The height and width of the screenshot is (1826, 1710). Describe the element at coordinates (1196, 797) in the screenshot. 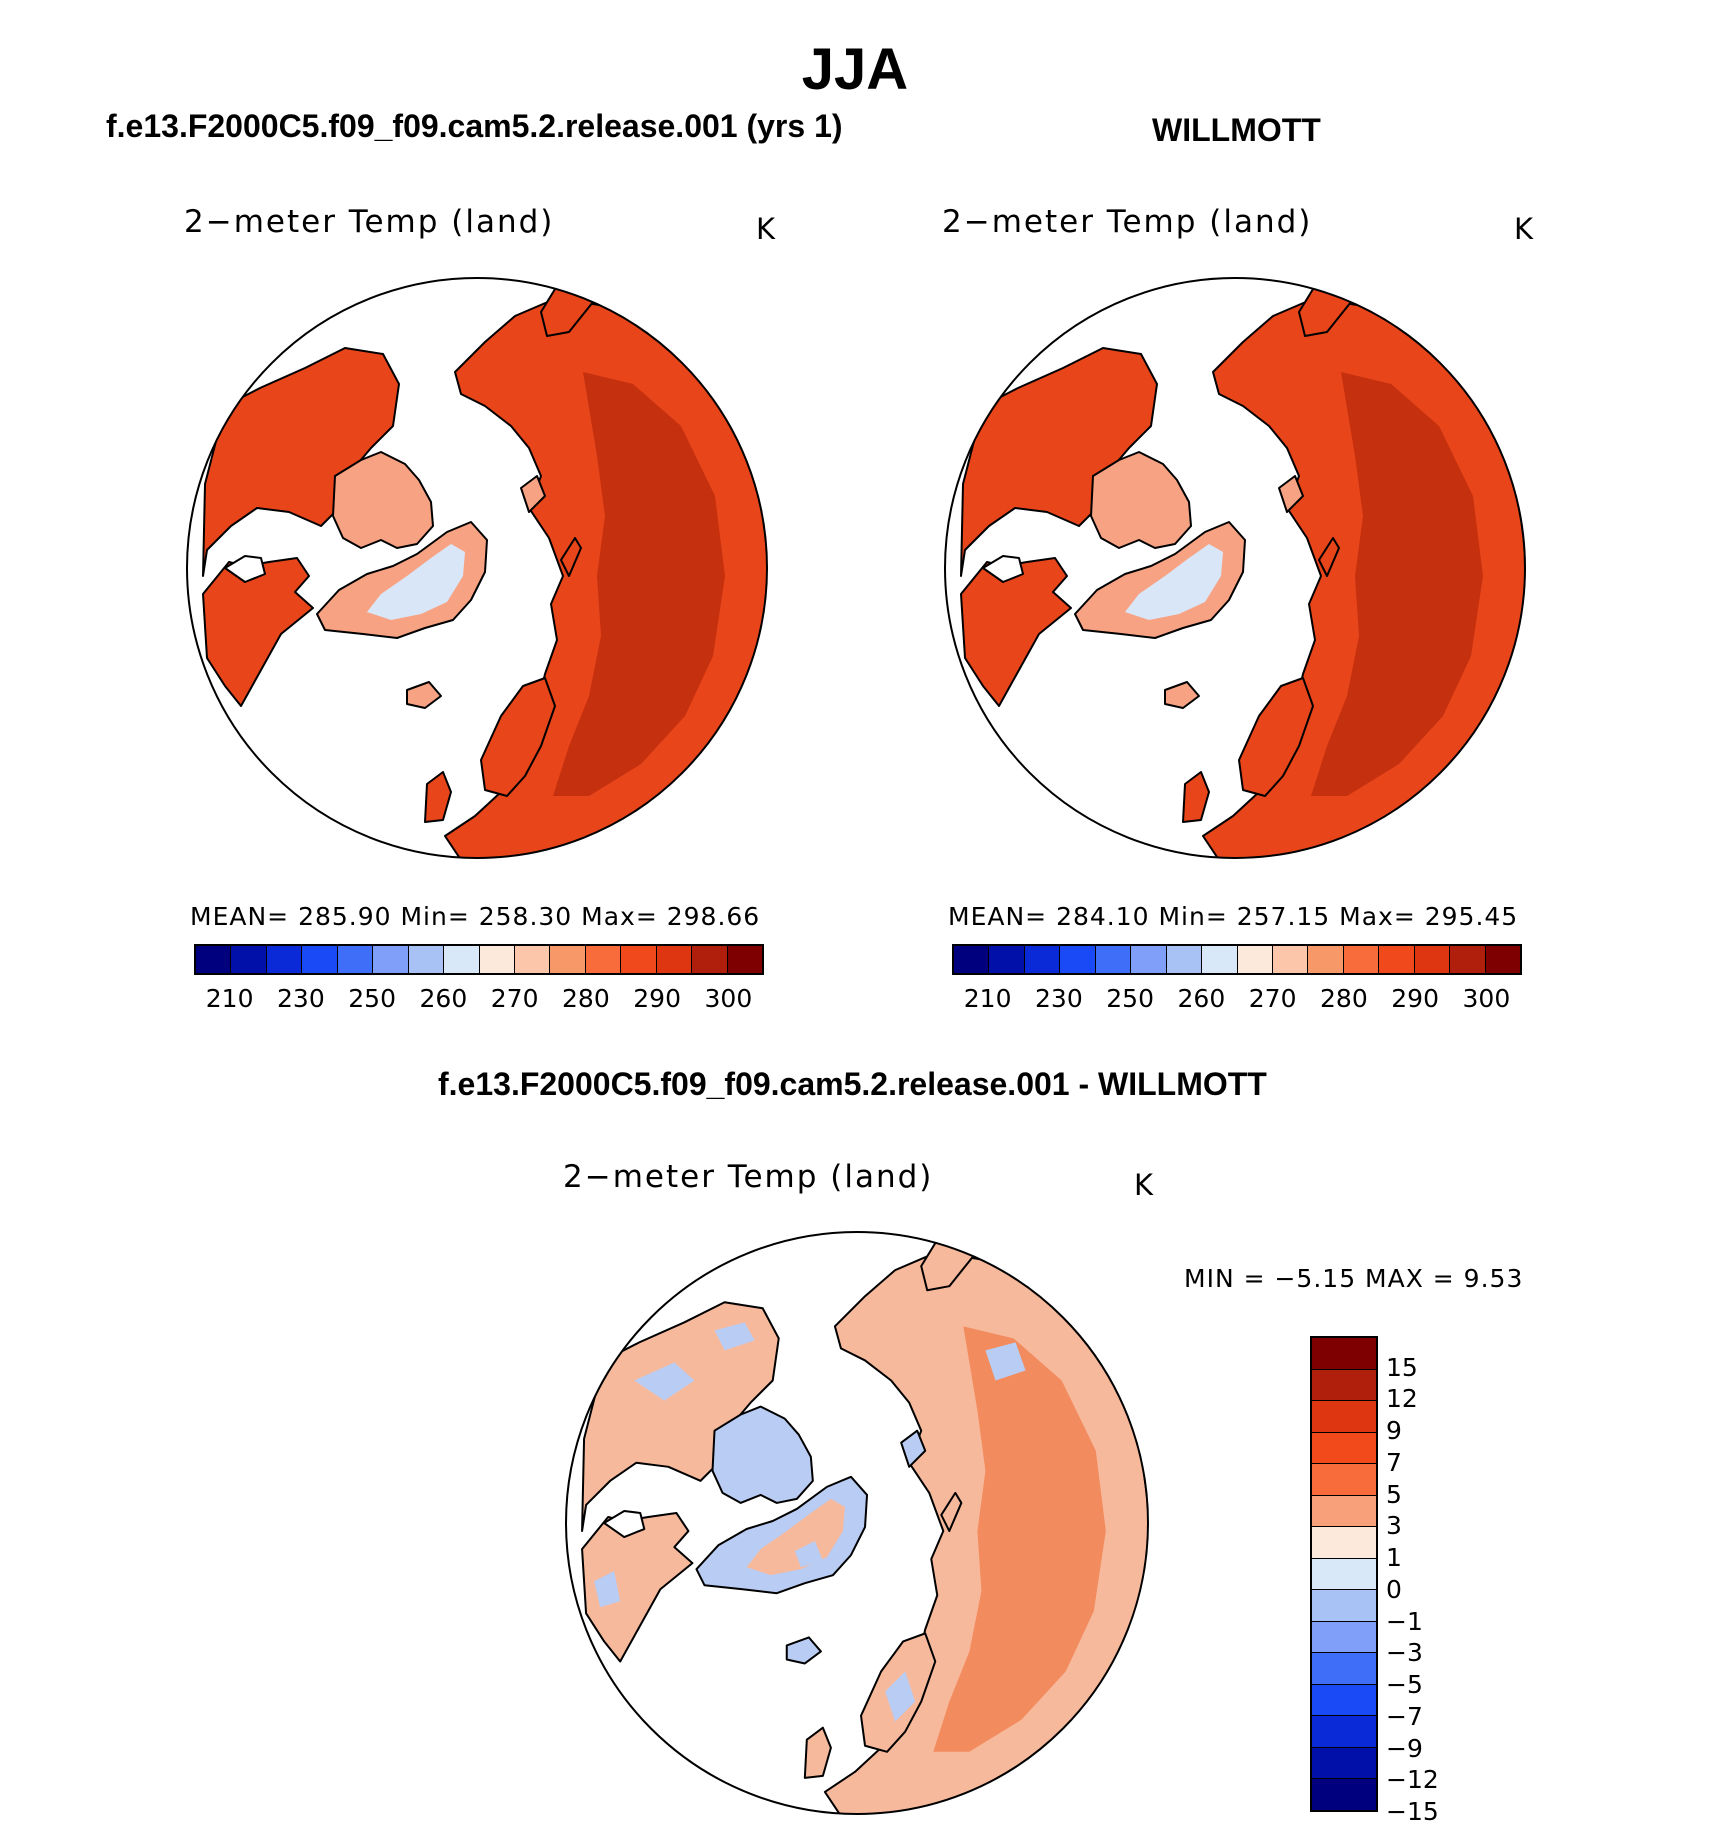

I see `british-isles-land` at that location.